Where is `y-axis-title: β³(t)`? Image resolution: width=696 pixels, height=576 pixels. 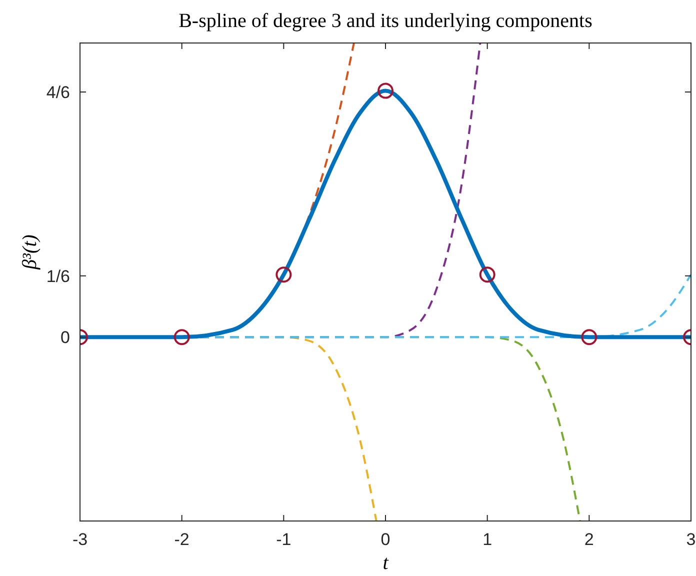
y-axis-title: β³(t) is located at coordinates (30, 252).